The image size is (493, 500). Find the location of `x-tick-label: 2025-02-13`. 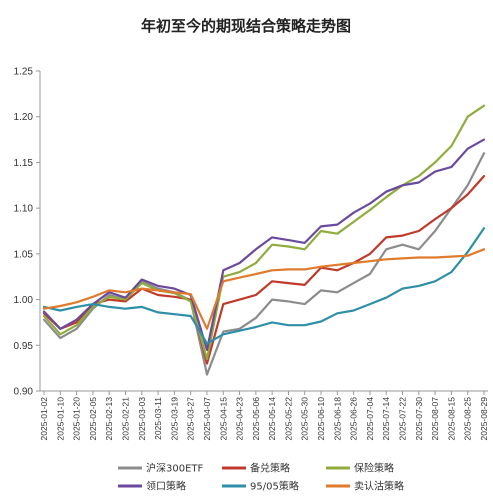

x-tick-label: 2025-02-13 is located at coordinates (109, 419).